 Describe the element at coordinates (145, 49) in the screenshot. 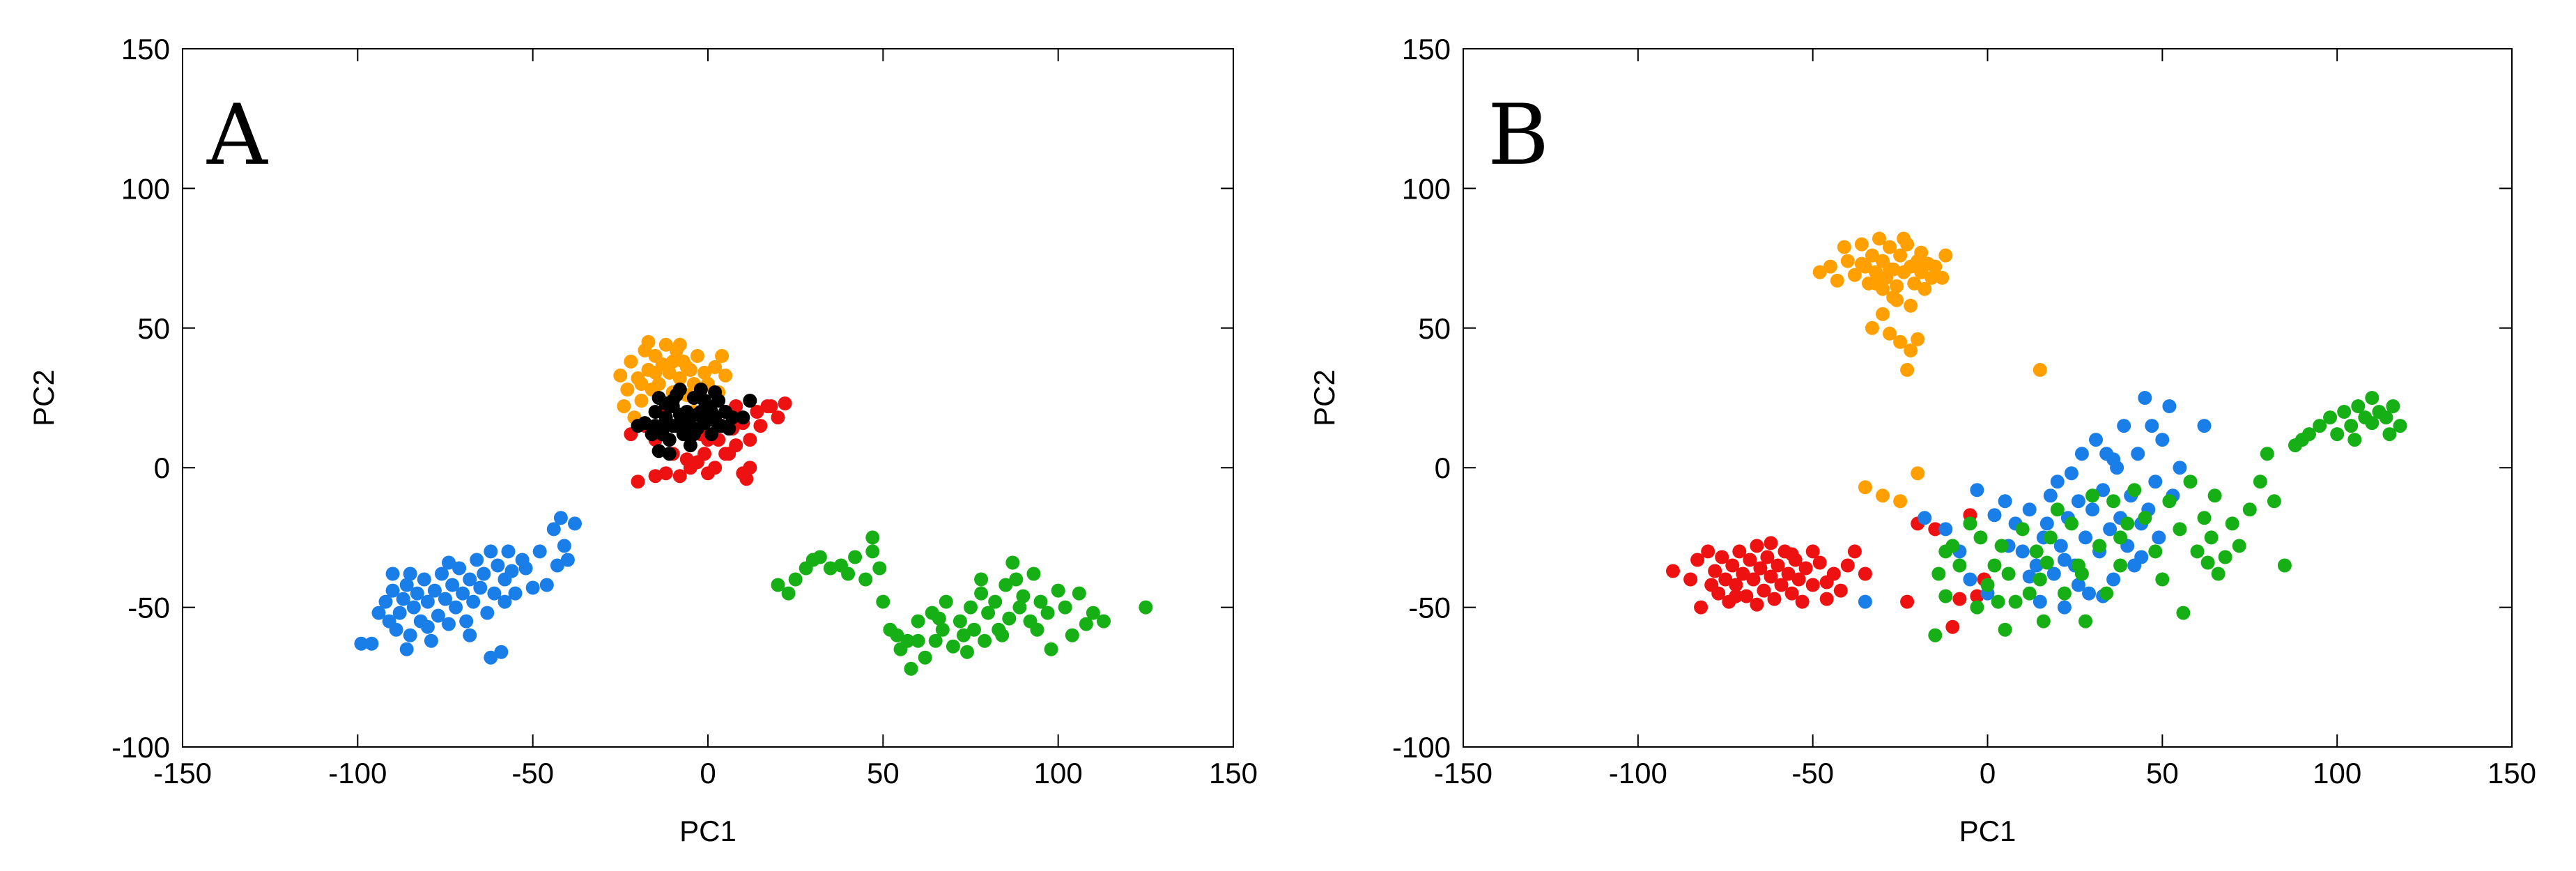

I see `panel-a-y-tick-label: 150` at that location.